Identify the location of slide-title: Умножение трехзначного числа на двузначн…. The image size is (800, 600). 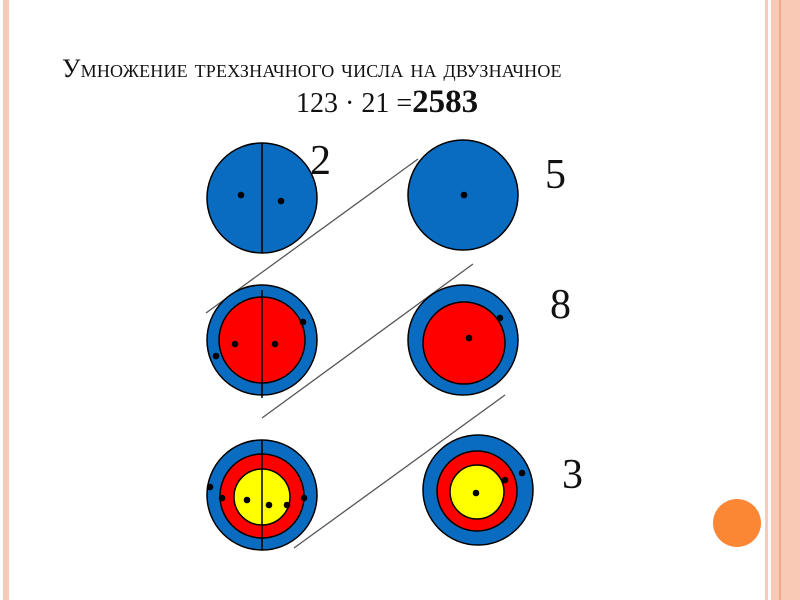
(312, 68).